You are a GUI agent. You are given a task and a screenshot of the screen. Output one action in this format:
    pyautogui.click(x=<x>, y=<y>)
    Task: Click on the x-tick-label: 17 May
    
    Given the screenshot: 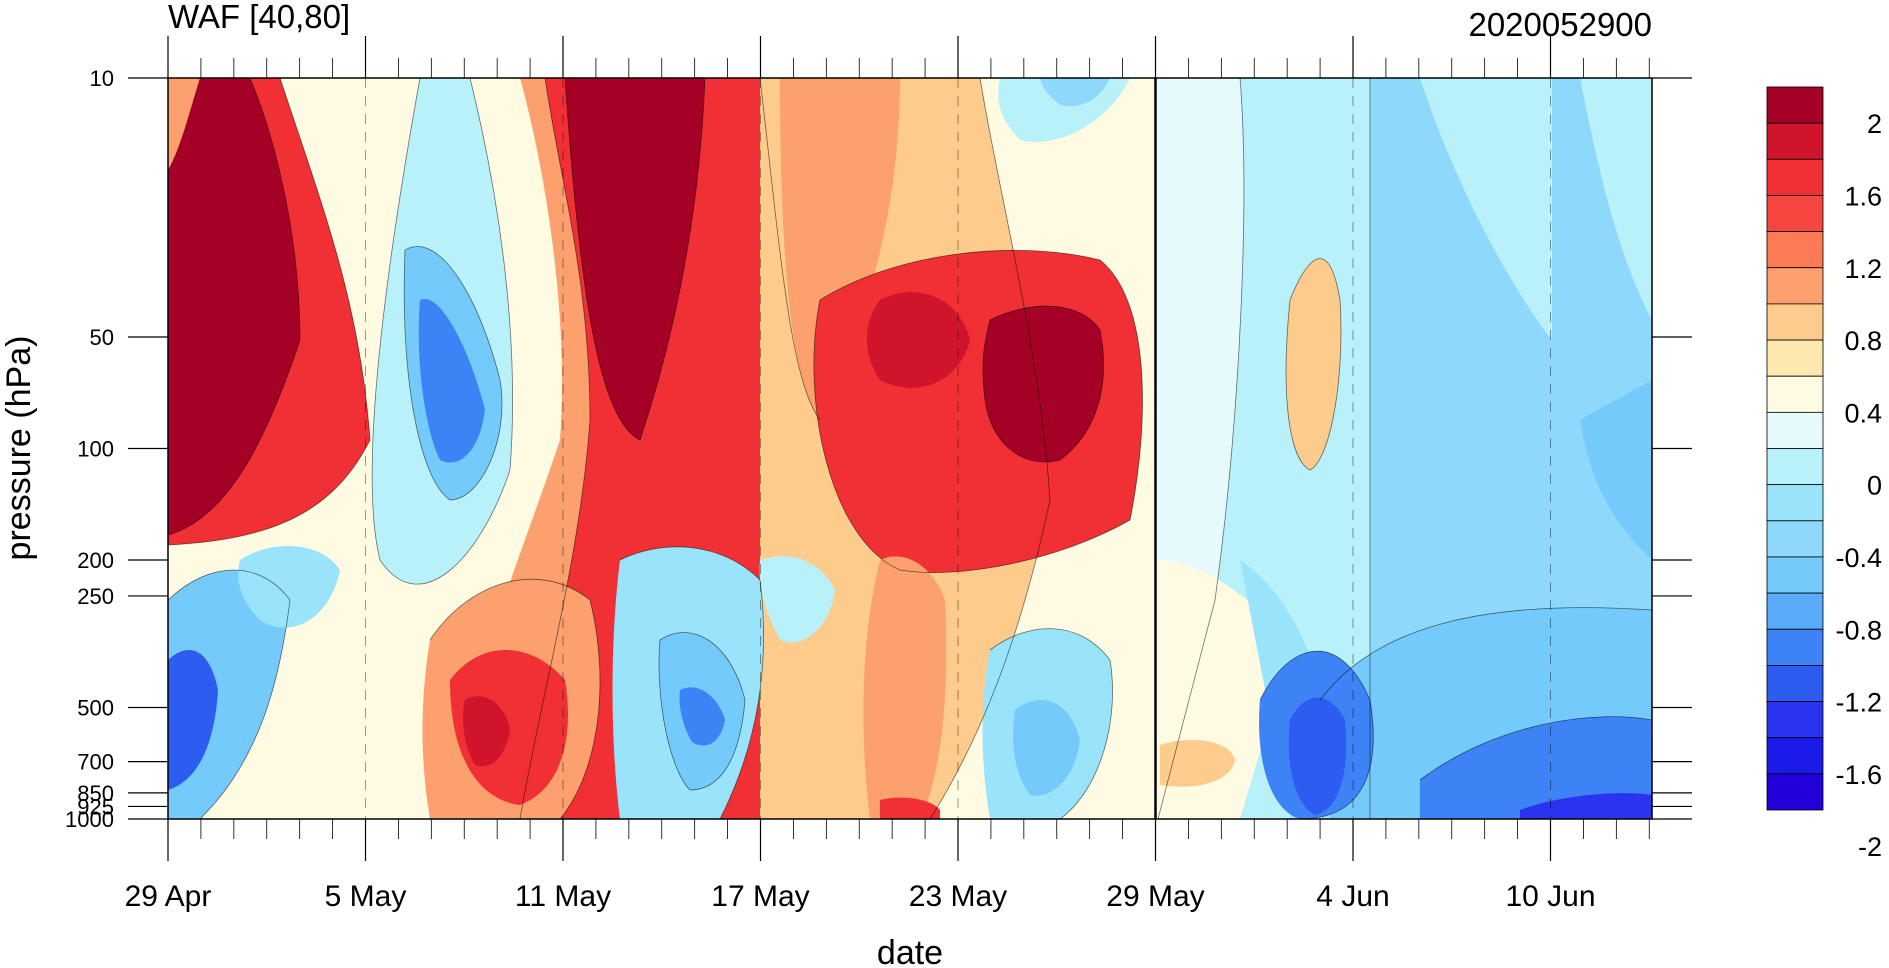 What is the action you would take?
    pyautogui.click(x=760, y=896)
    